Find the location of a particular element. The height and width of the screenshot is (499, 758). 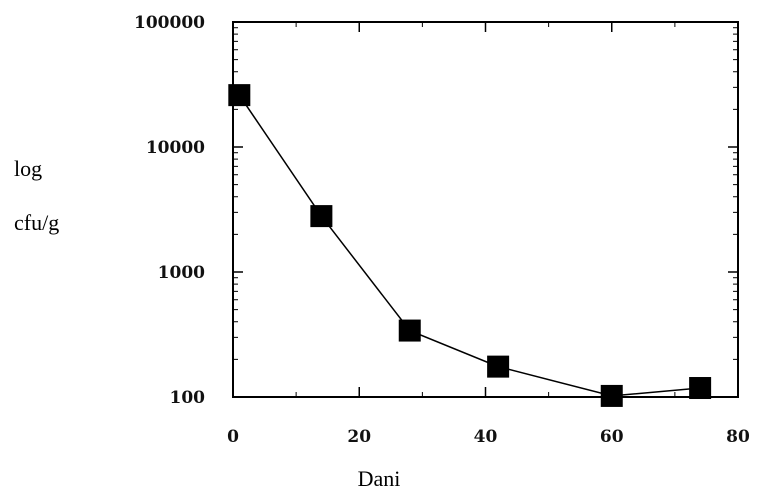

y-tick-label: 1000 is located at coordinates (181, 273).